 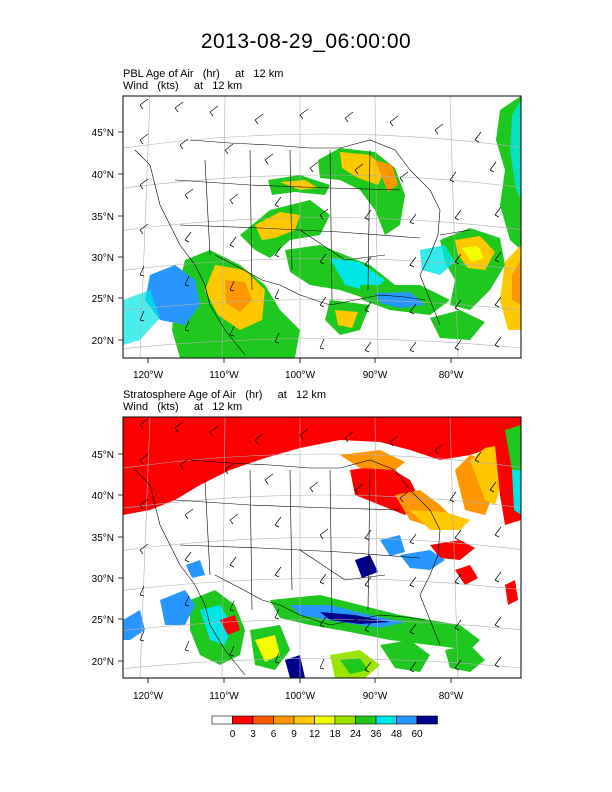 I want to click on panel2-lon-label: 90°W, so click(x=375, y=696).